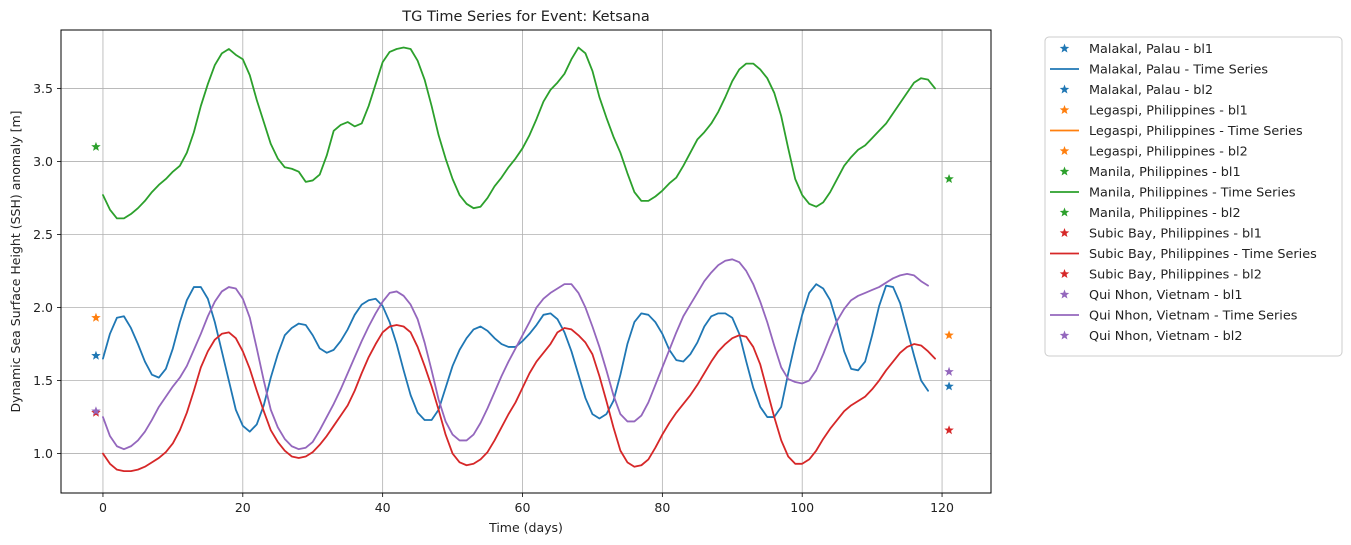  Describe the element at coordinates (942, 507) in the screenshot. I see `x-tick-label: 120` at that location.